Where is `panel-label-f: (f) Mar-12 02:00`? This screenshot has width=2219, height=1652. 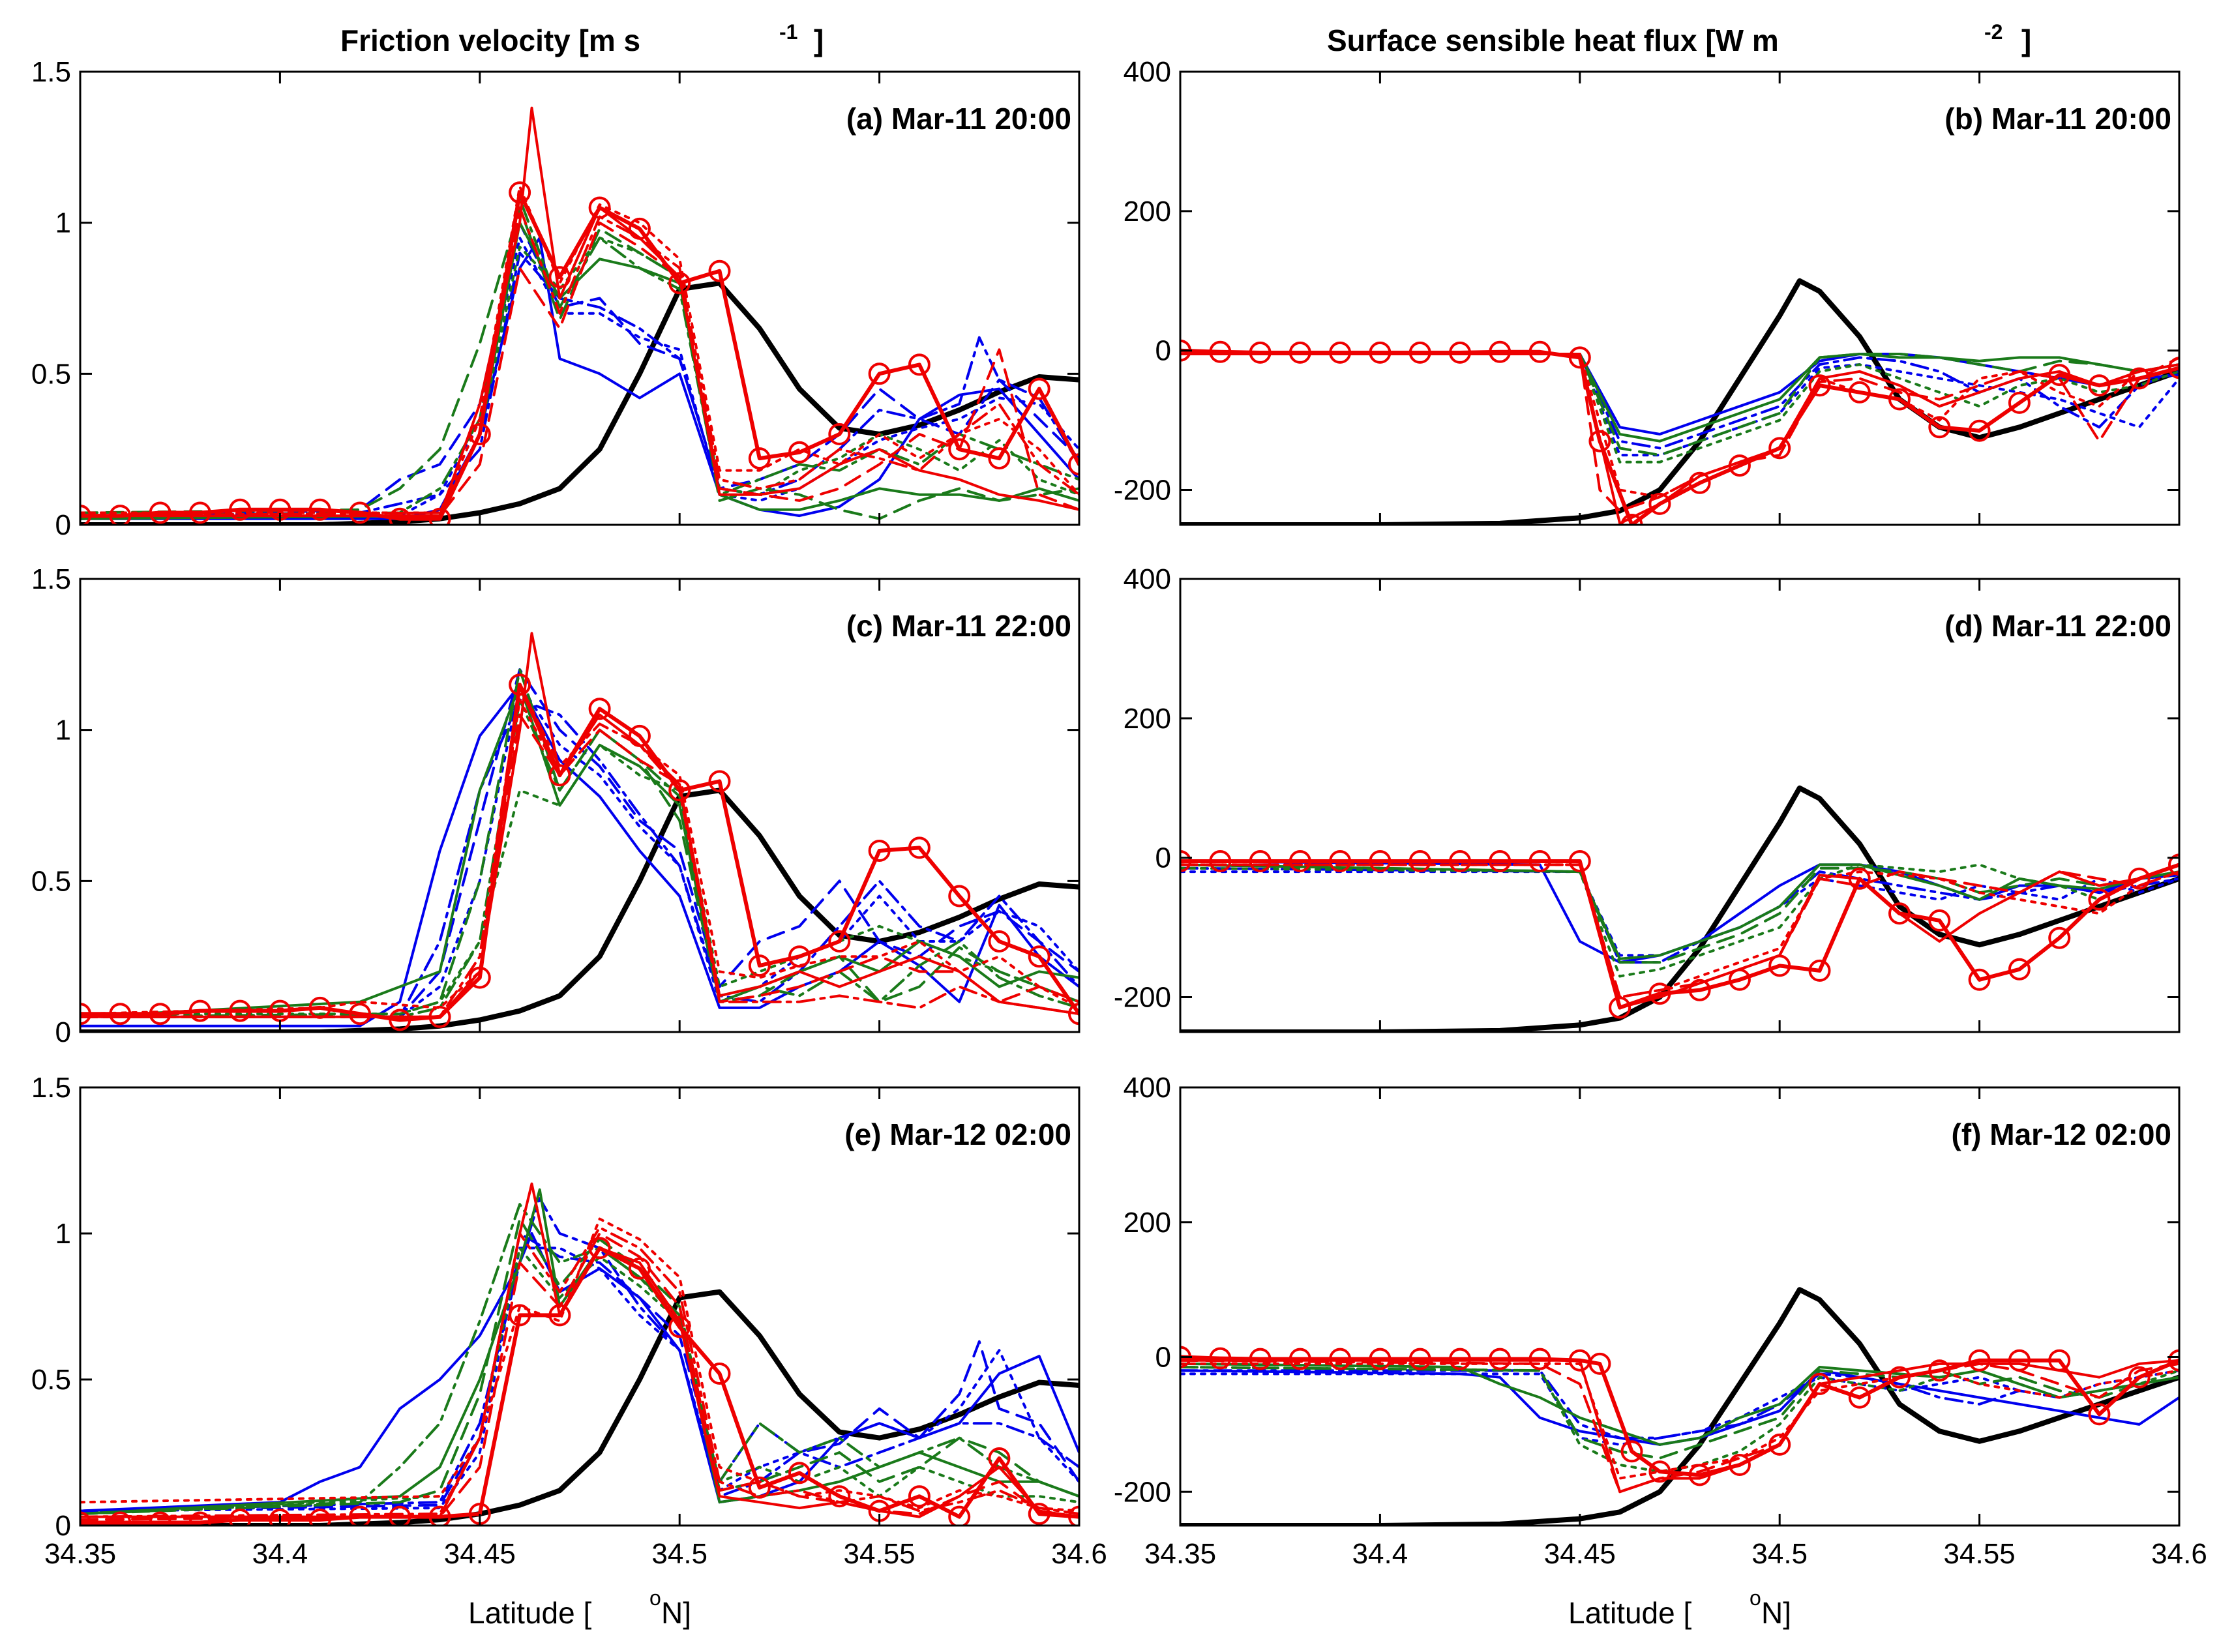
panel-label-f: (f) Mar-12 02:00 is located at coordinates (2061, 1134).